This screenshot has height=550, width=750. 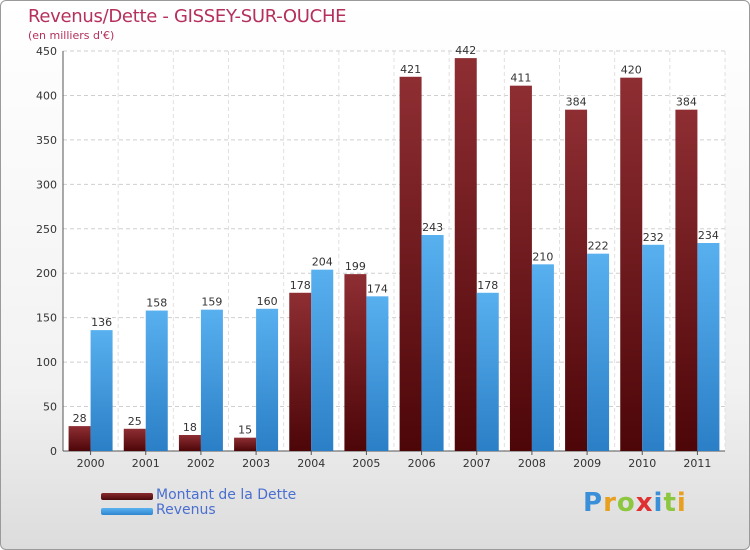 What do you see at coordinates (186, 510) in the screenshot?
I see `legend-label-revenus: Revenus` at bounding box center [186, 510].